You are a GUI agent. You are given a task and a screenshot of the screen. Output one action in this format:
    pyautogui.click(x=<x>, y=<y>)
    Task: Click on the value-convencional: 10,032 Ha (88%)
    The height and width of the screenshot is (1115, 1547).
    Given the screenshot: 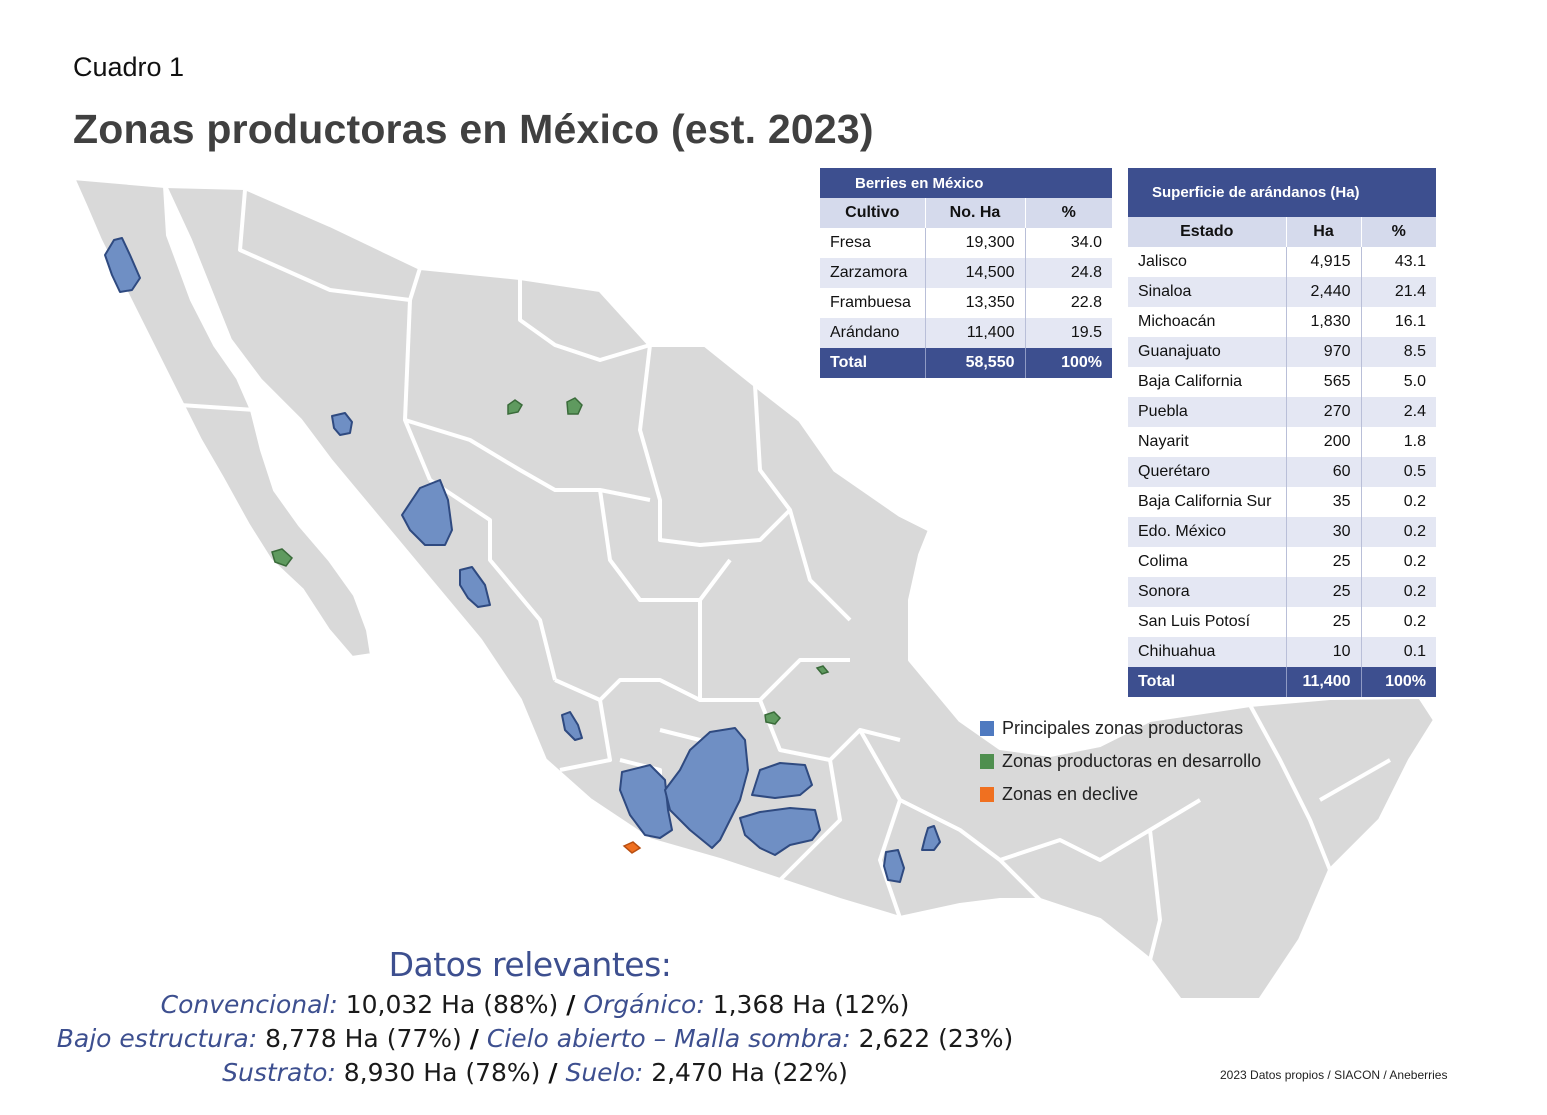 What is the action you would take?
    pyautogui.click(x=452, y=1004)
    